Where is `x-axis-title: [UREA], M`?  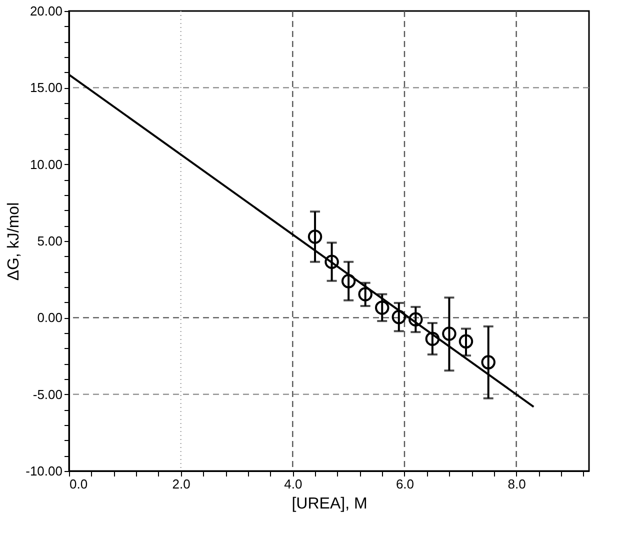
x-axis-title: [UREA], M is located at coordinates (330, 504).